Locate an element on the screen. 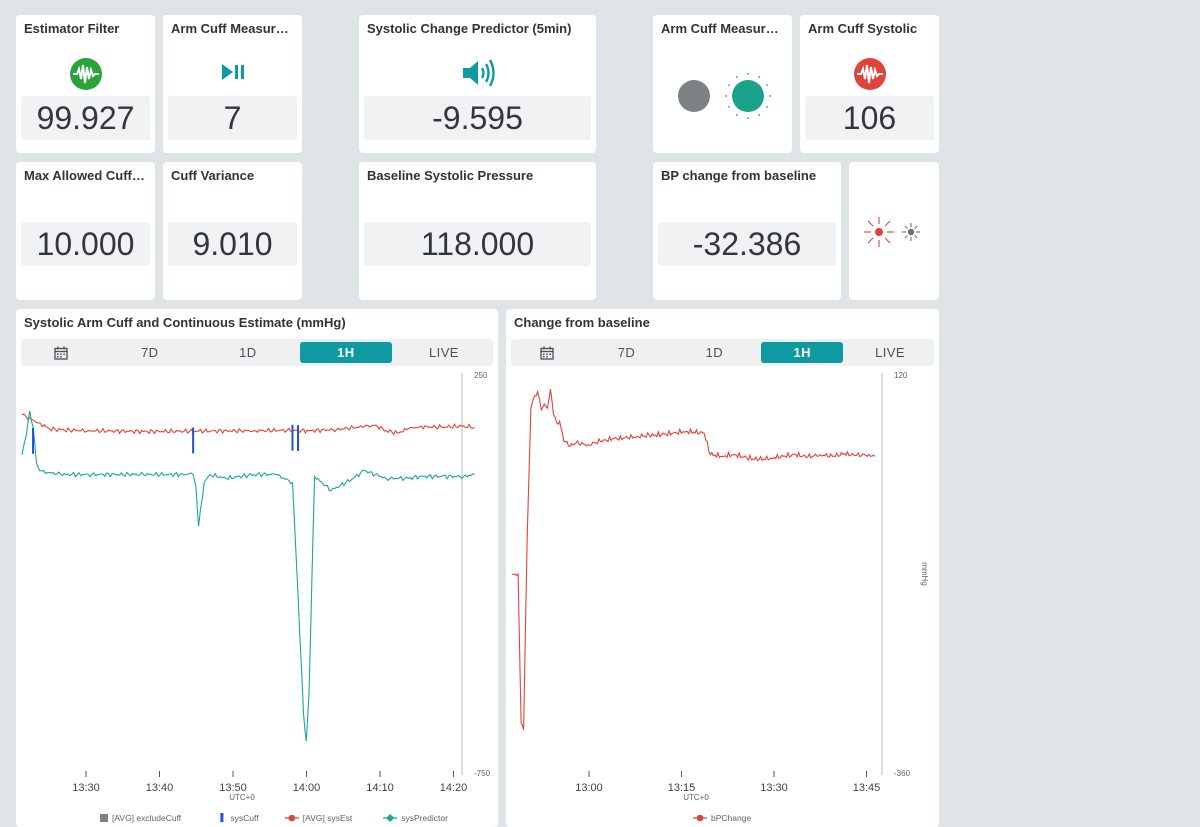  tile-value: 106 is located at coordinates (869, 118).